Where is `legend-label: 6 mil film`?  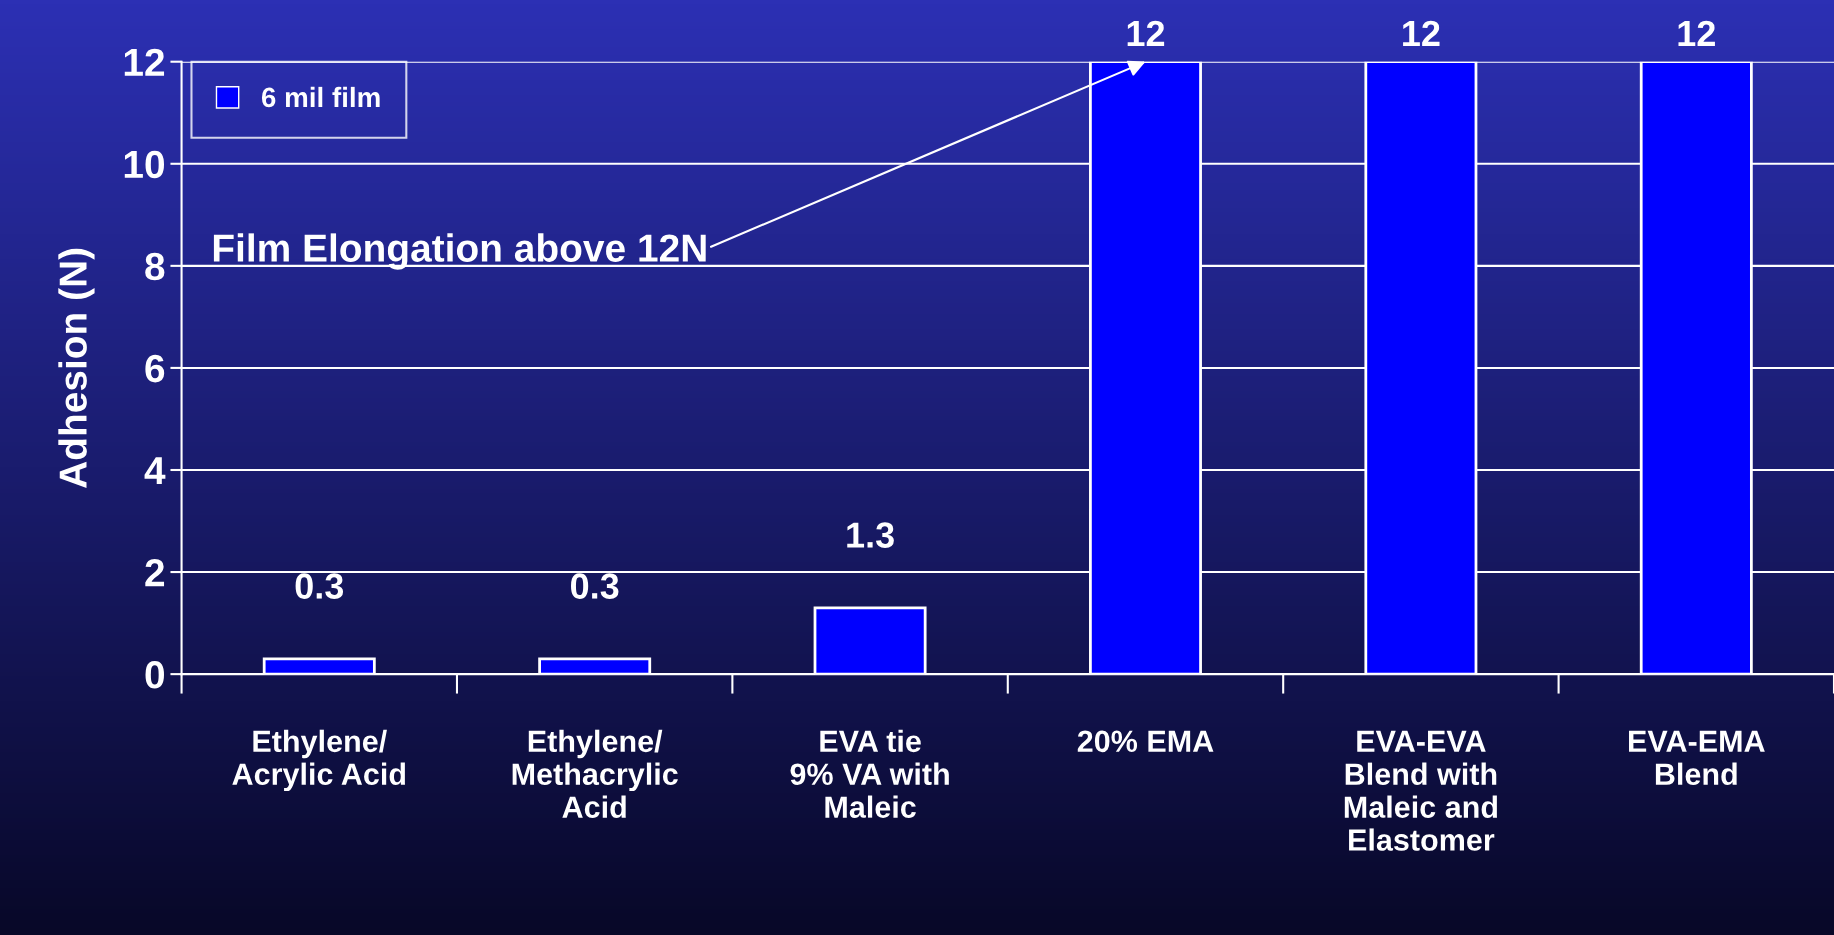
legend-label: 6 mil film is located at coordinates (320, 97).